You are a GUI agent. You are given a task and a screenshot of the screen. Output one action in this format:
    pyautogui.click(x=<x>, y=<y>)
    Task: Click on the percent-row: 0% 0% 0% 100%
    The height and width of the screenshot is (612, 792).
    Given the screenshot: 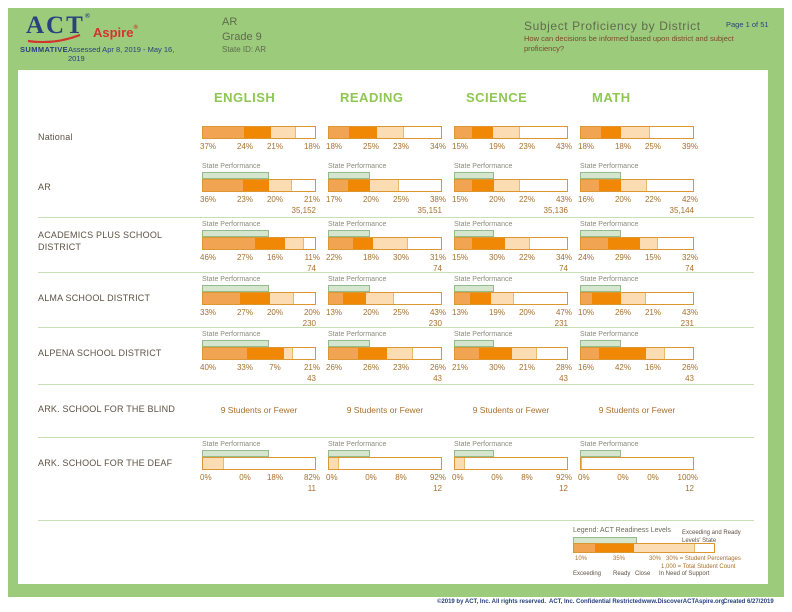 What is the action you would take?
    pyautogui.click(x=638, y=477)
    